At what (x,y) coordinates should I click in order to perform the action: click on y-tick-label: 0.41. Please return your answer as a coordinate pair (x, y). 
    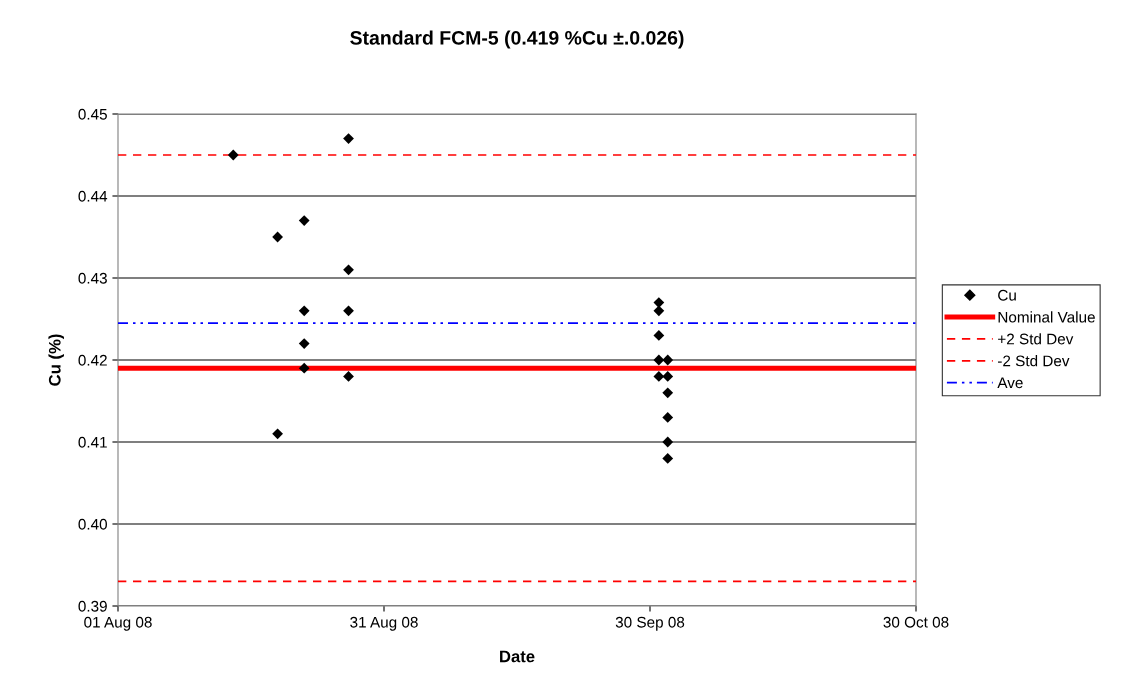
    Looking at the image, I should click on (92, 442).